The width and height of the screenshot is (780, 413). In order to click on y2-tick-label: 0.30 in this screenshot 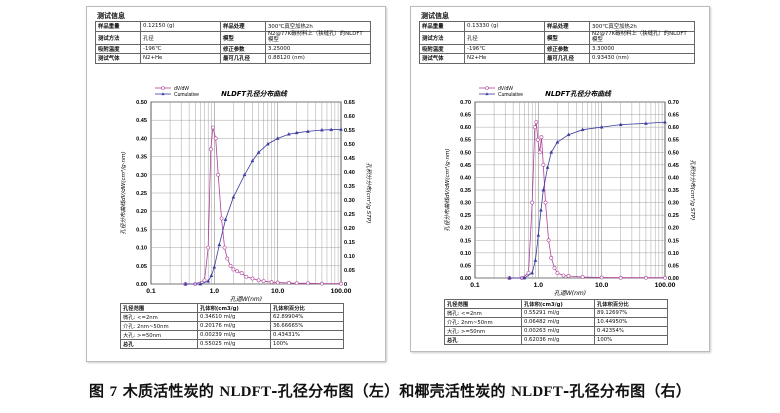, I will do `click(673, 204)`.